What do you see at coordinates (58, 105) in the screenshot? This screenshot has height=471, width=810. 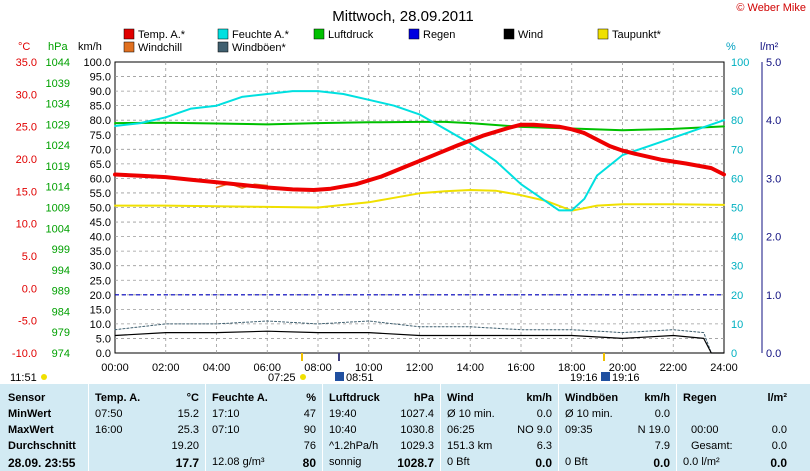 I see `pressure-tick-label: 1034` at bounding box center [58, 105].